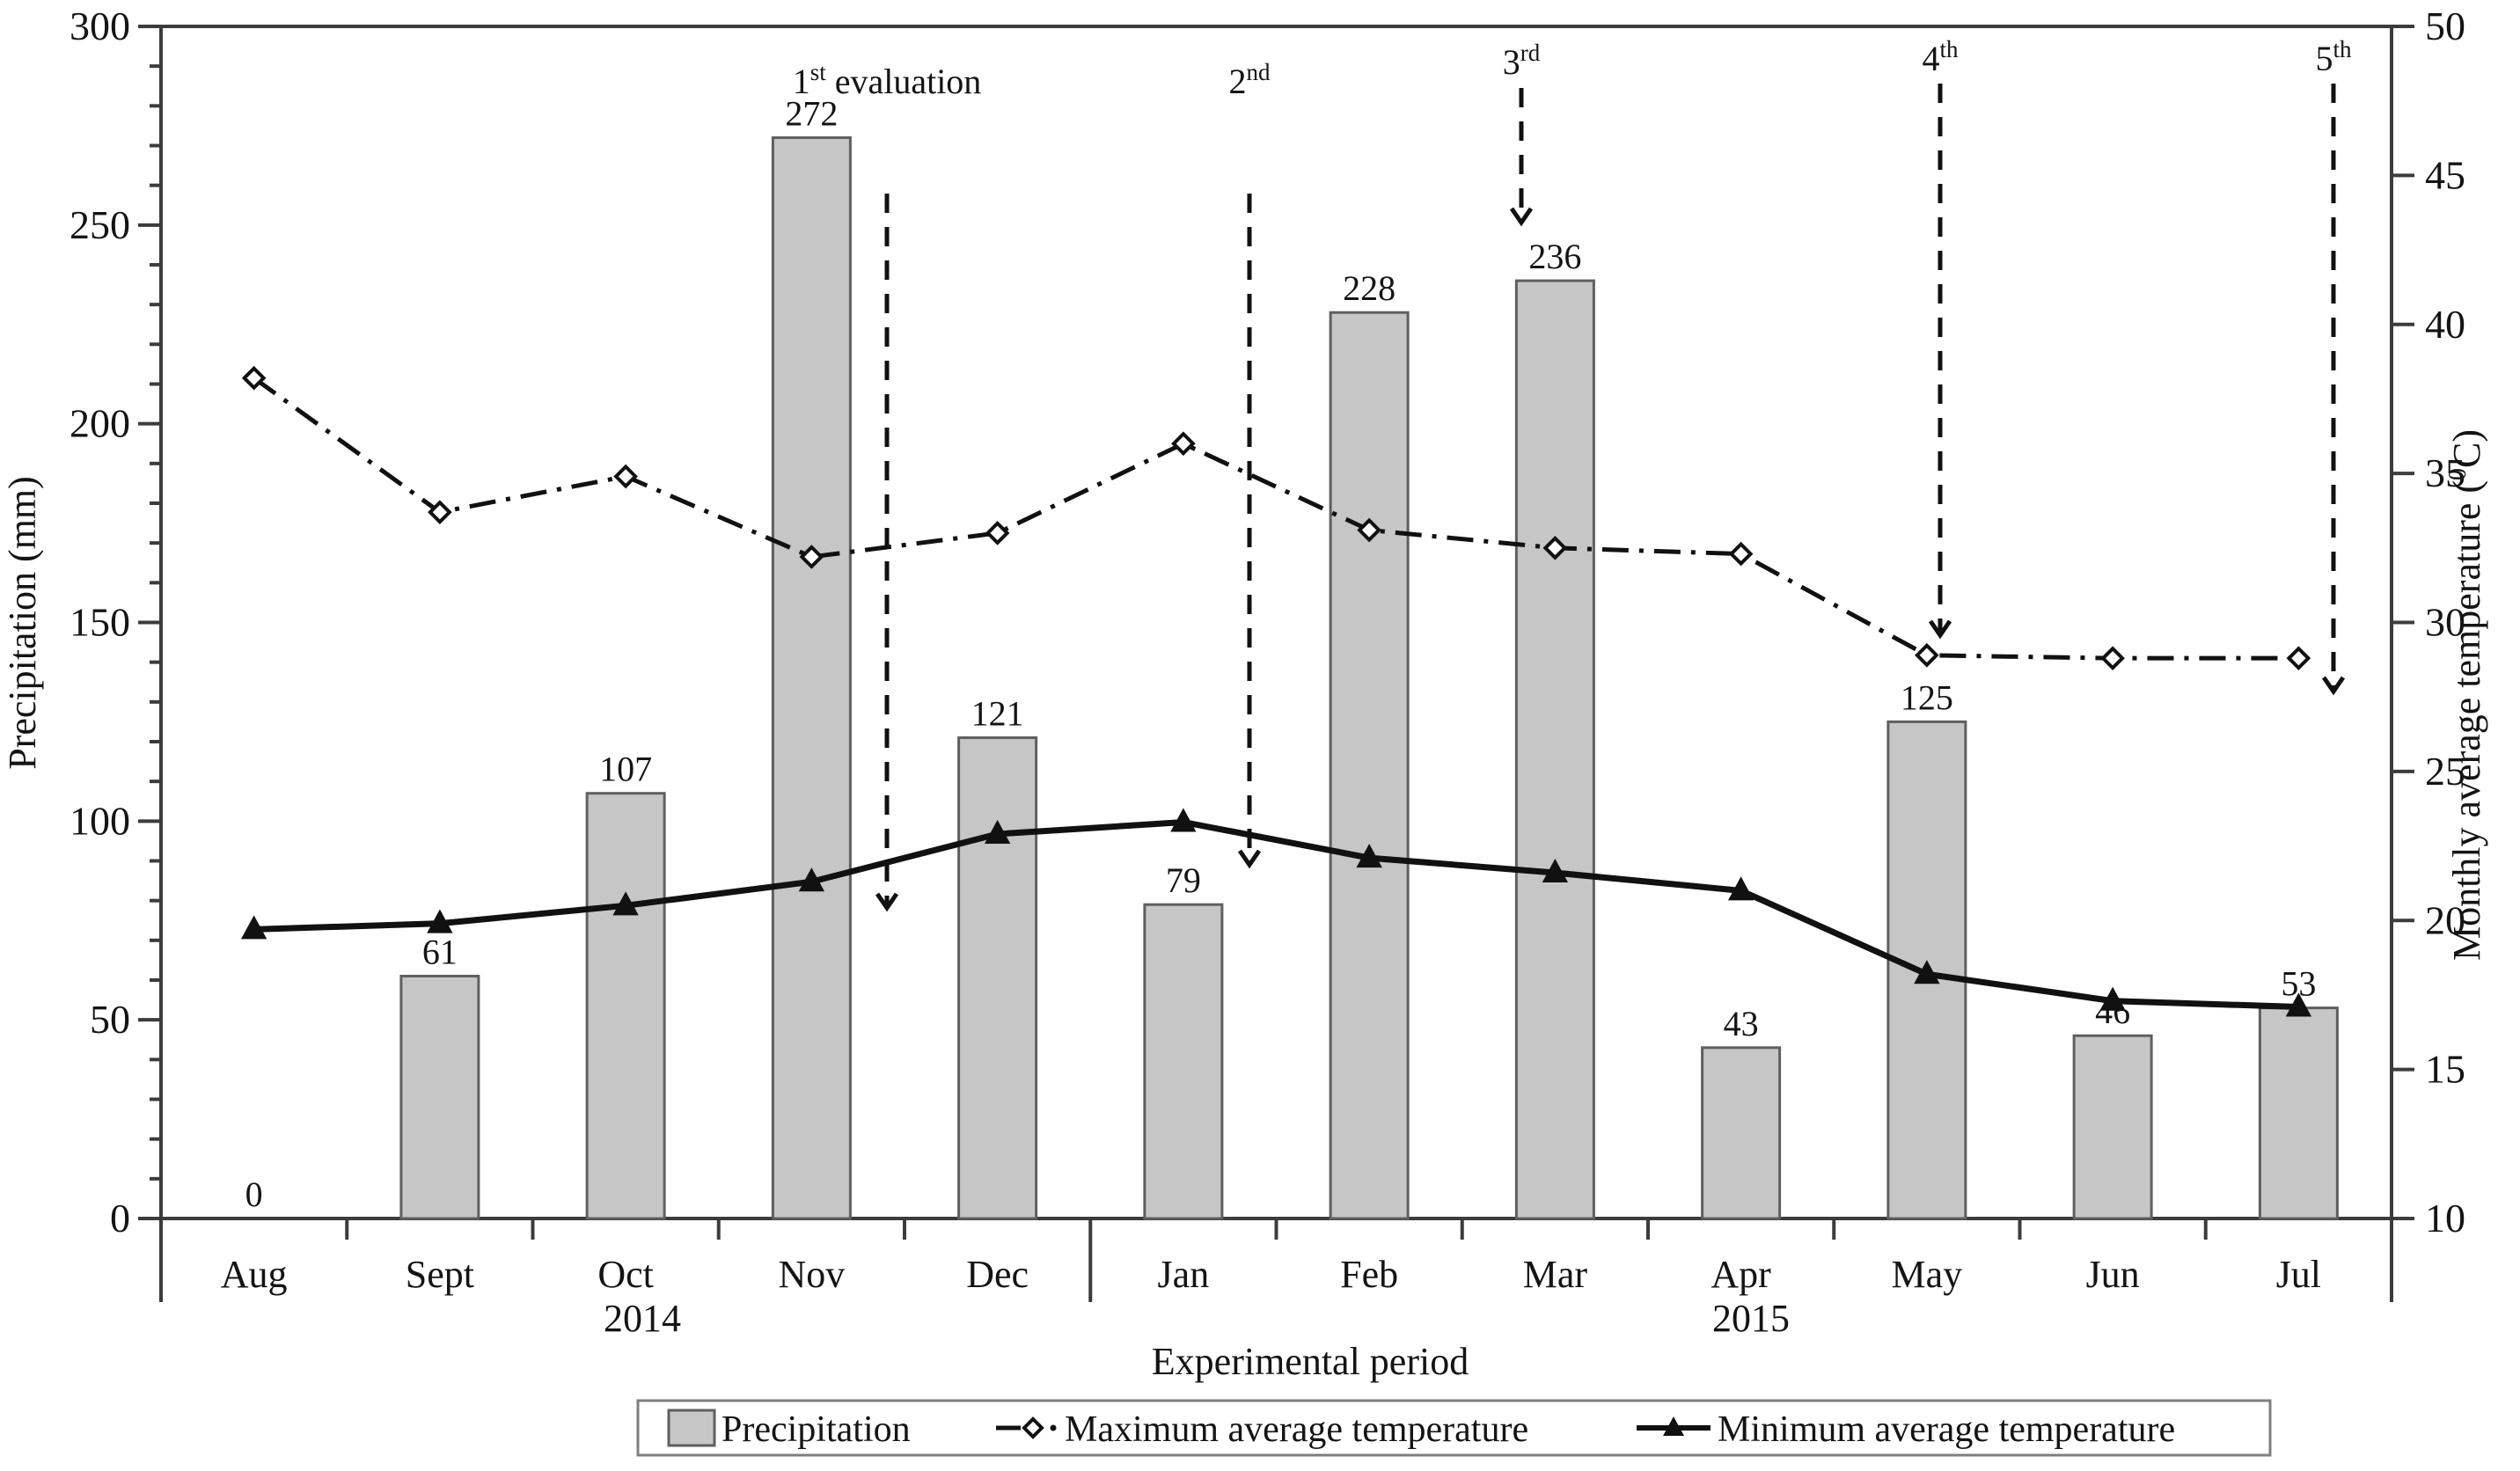 The height and width of the screenshot is (1471, 2520). What do you see at coordinates (1369, 1275) in the screenshot?
I see `month-label: Feb` at bounding box center [1369, 1275].